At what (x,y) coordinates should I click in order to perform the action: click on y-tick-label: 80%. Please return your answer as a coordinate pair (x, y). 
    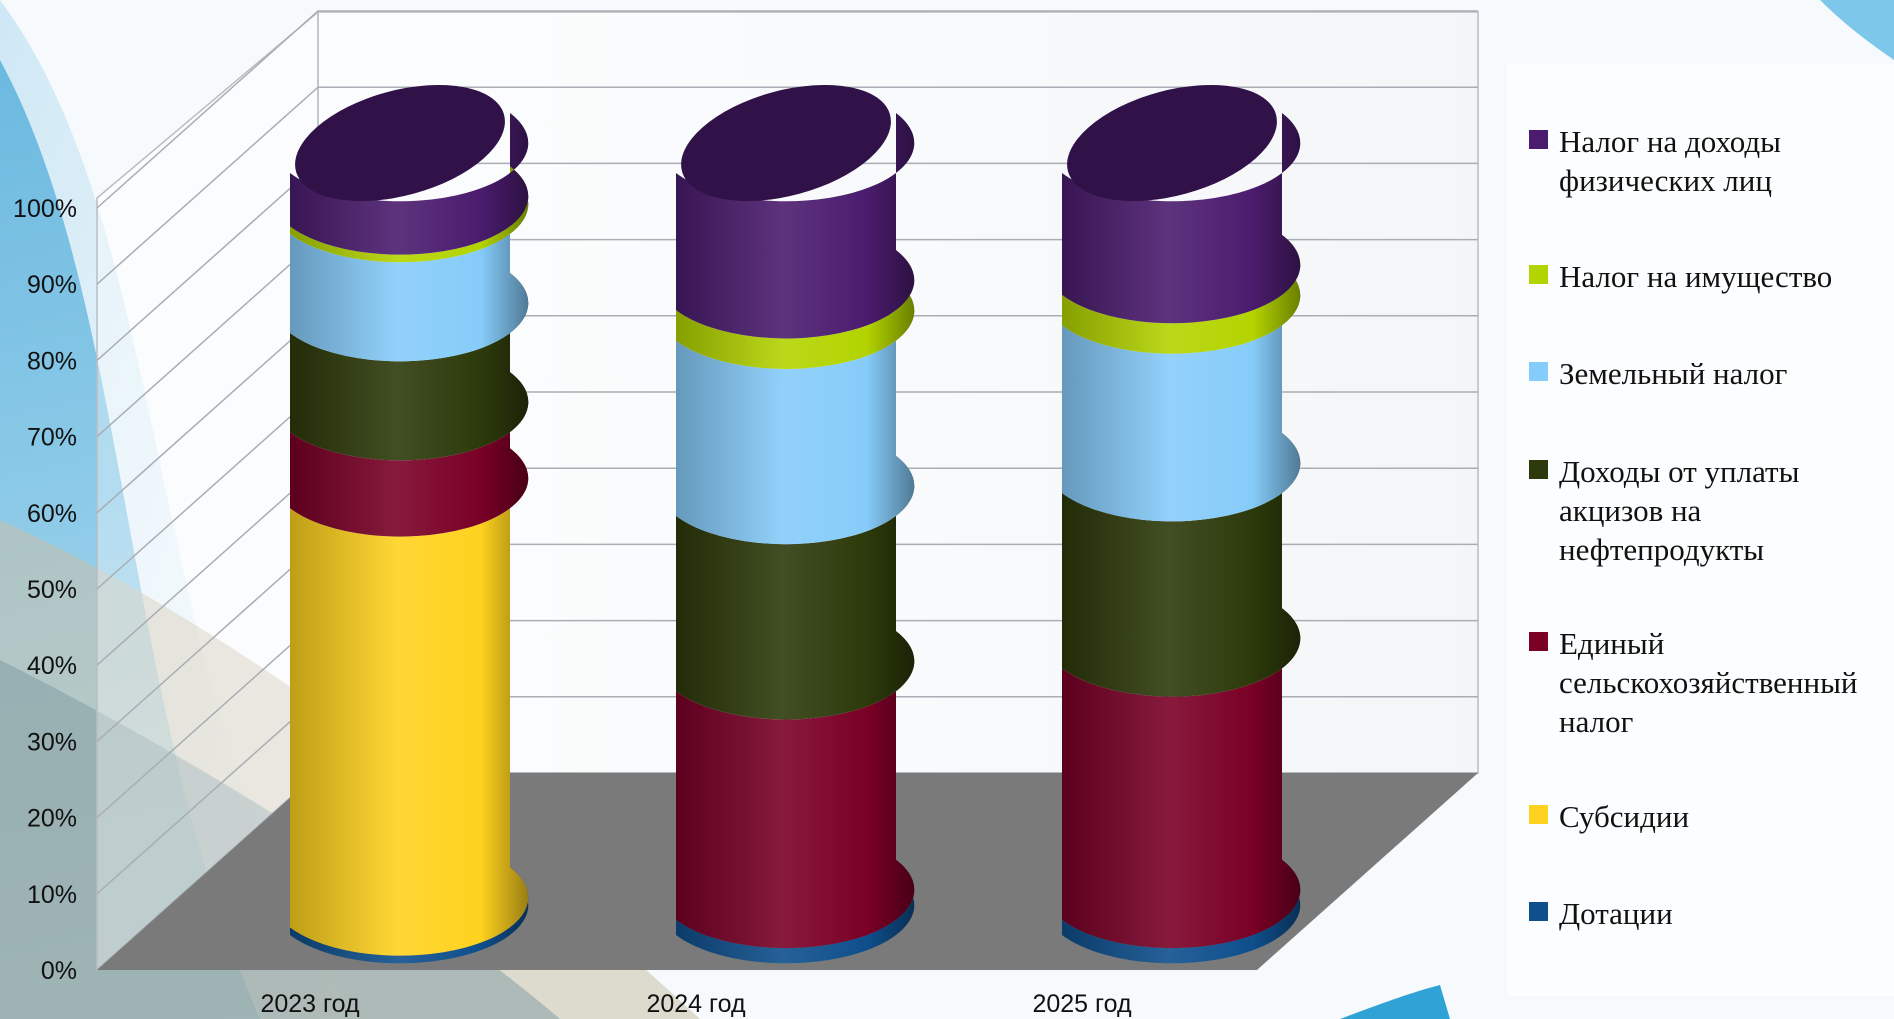
    Looking at the image, I should click on (52, 361).